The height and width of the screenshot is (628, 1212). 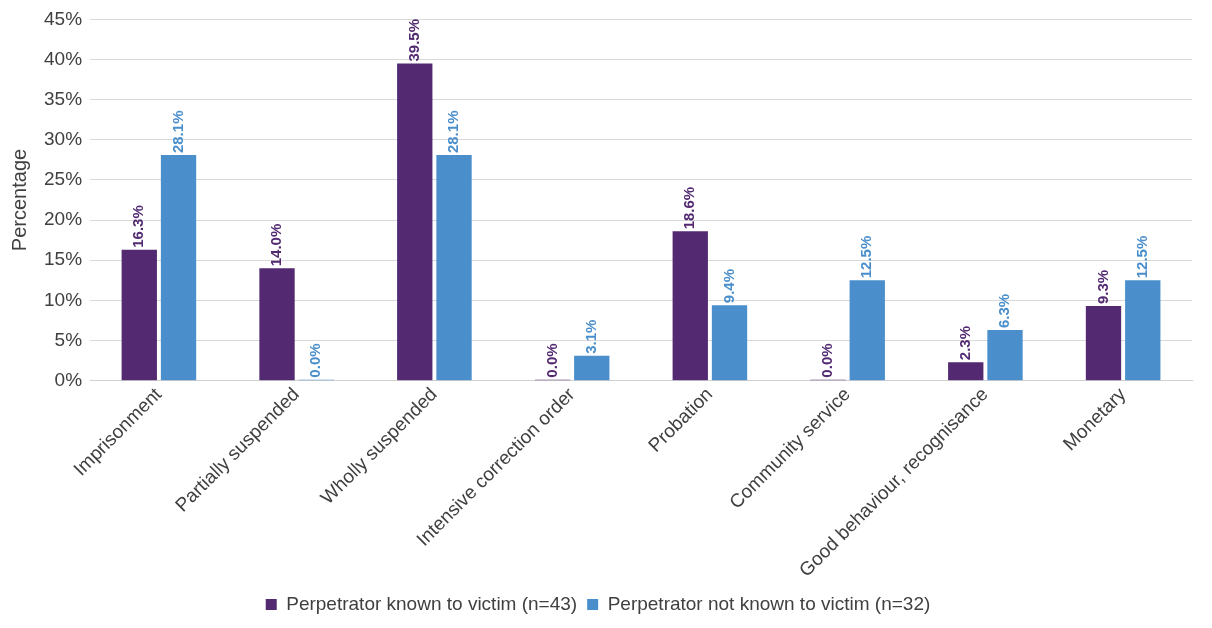 What do you see at coordinates (413, 40) in the screenshot?
I see `data-label: 39.5%` at bounding box center [413, 40].